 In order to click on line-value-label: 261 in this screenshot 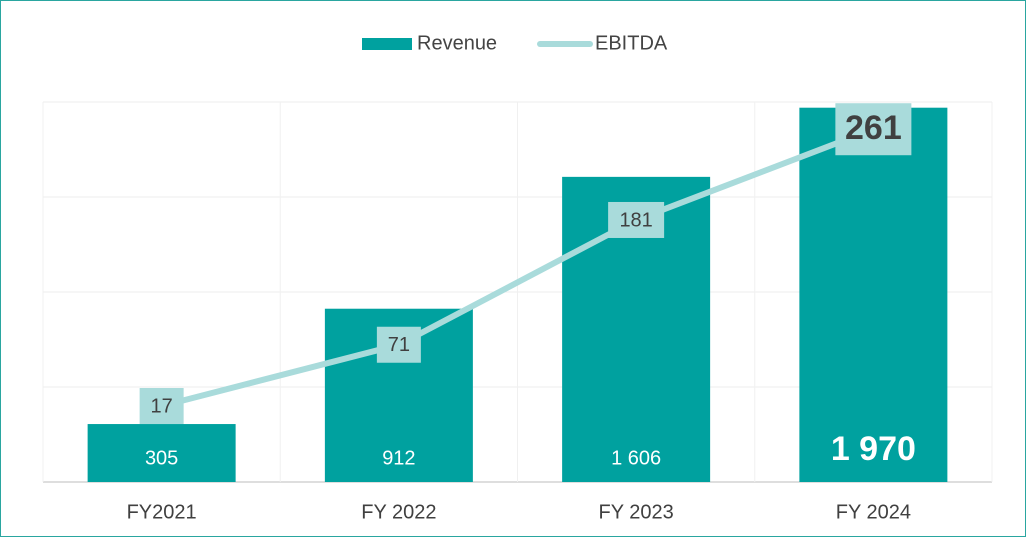, I will do `click(873, 128)`.